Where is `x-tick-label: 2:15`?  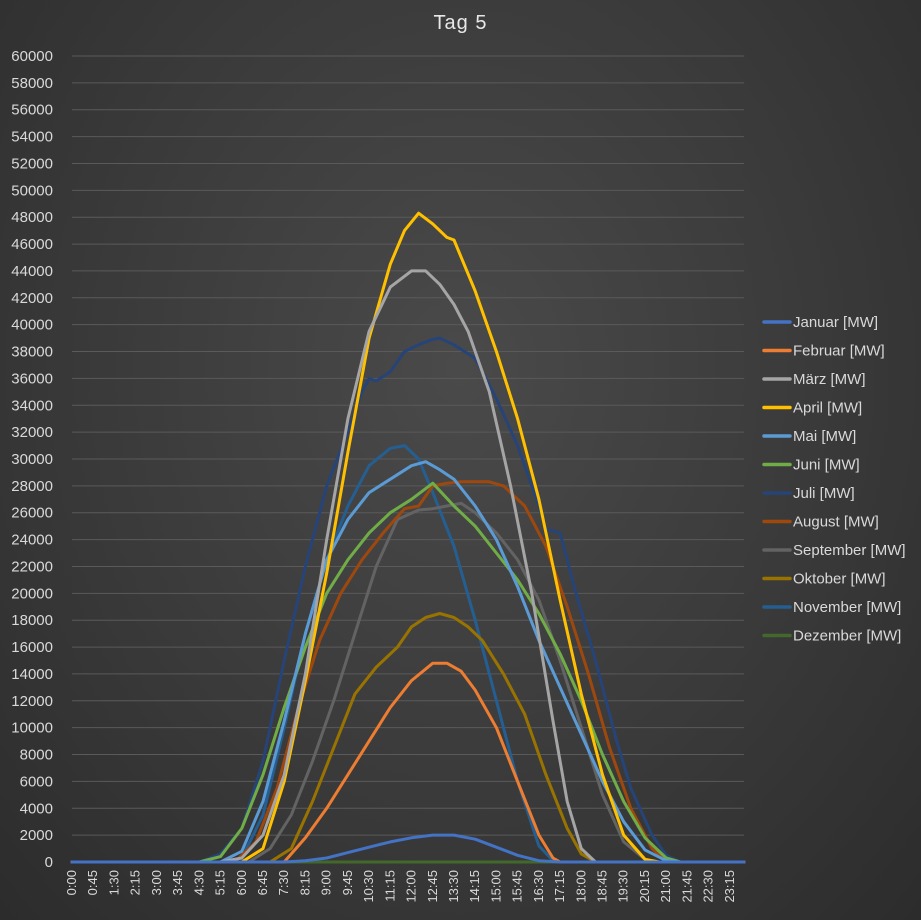
x-tick-label: 2:15 is located at coordinates (135, 882).